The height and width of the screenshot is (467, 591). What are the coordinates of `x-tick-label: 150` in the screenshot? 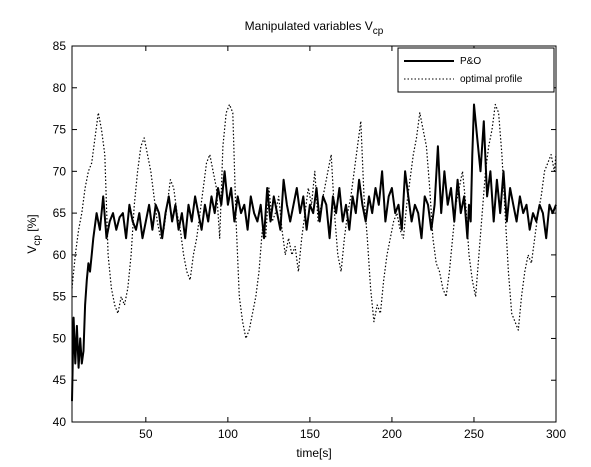 It's located at (310, 434).